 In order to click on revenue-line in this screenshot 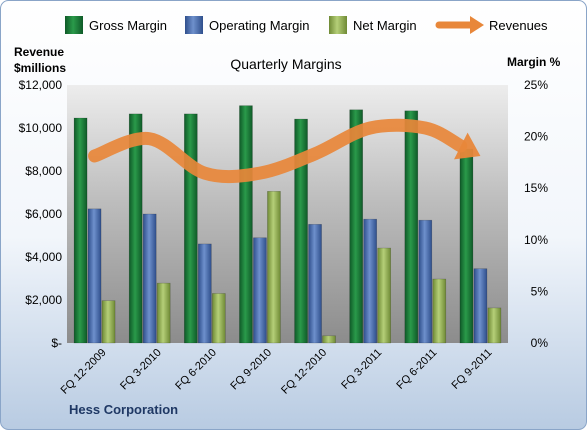, I will do `click(284, 151)`.